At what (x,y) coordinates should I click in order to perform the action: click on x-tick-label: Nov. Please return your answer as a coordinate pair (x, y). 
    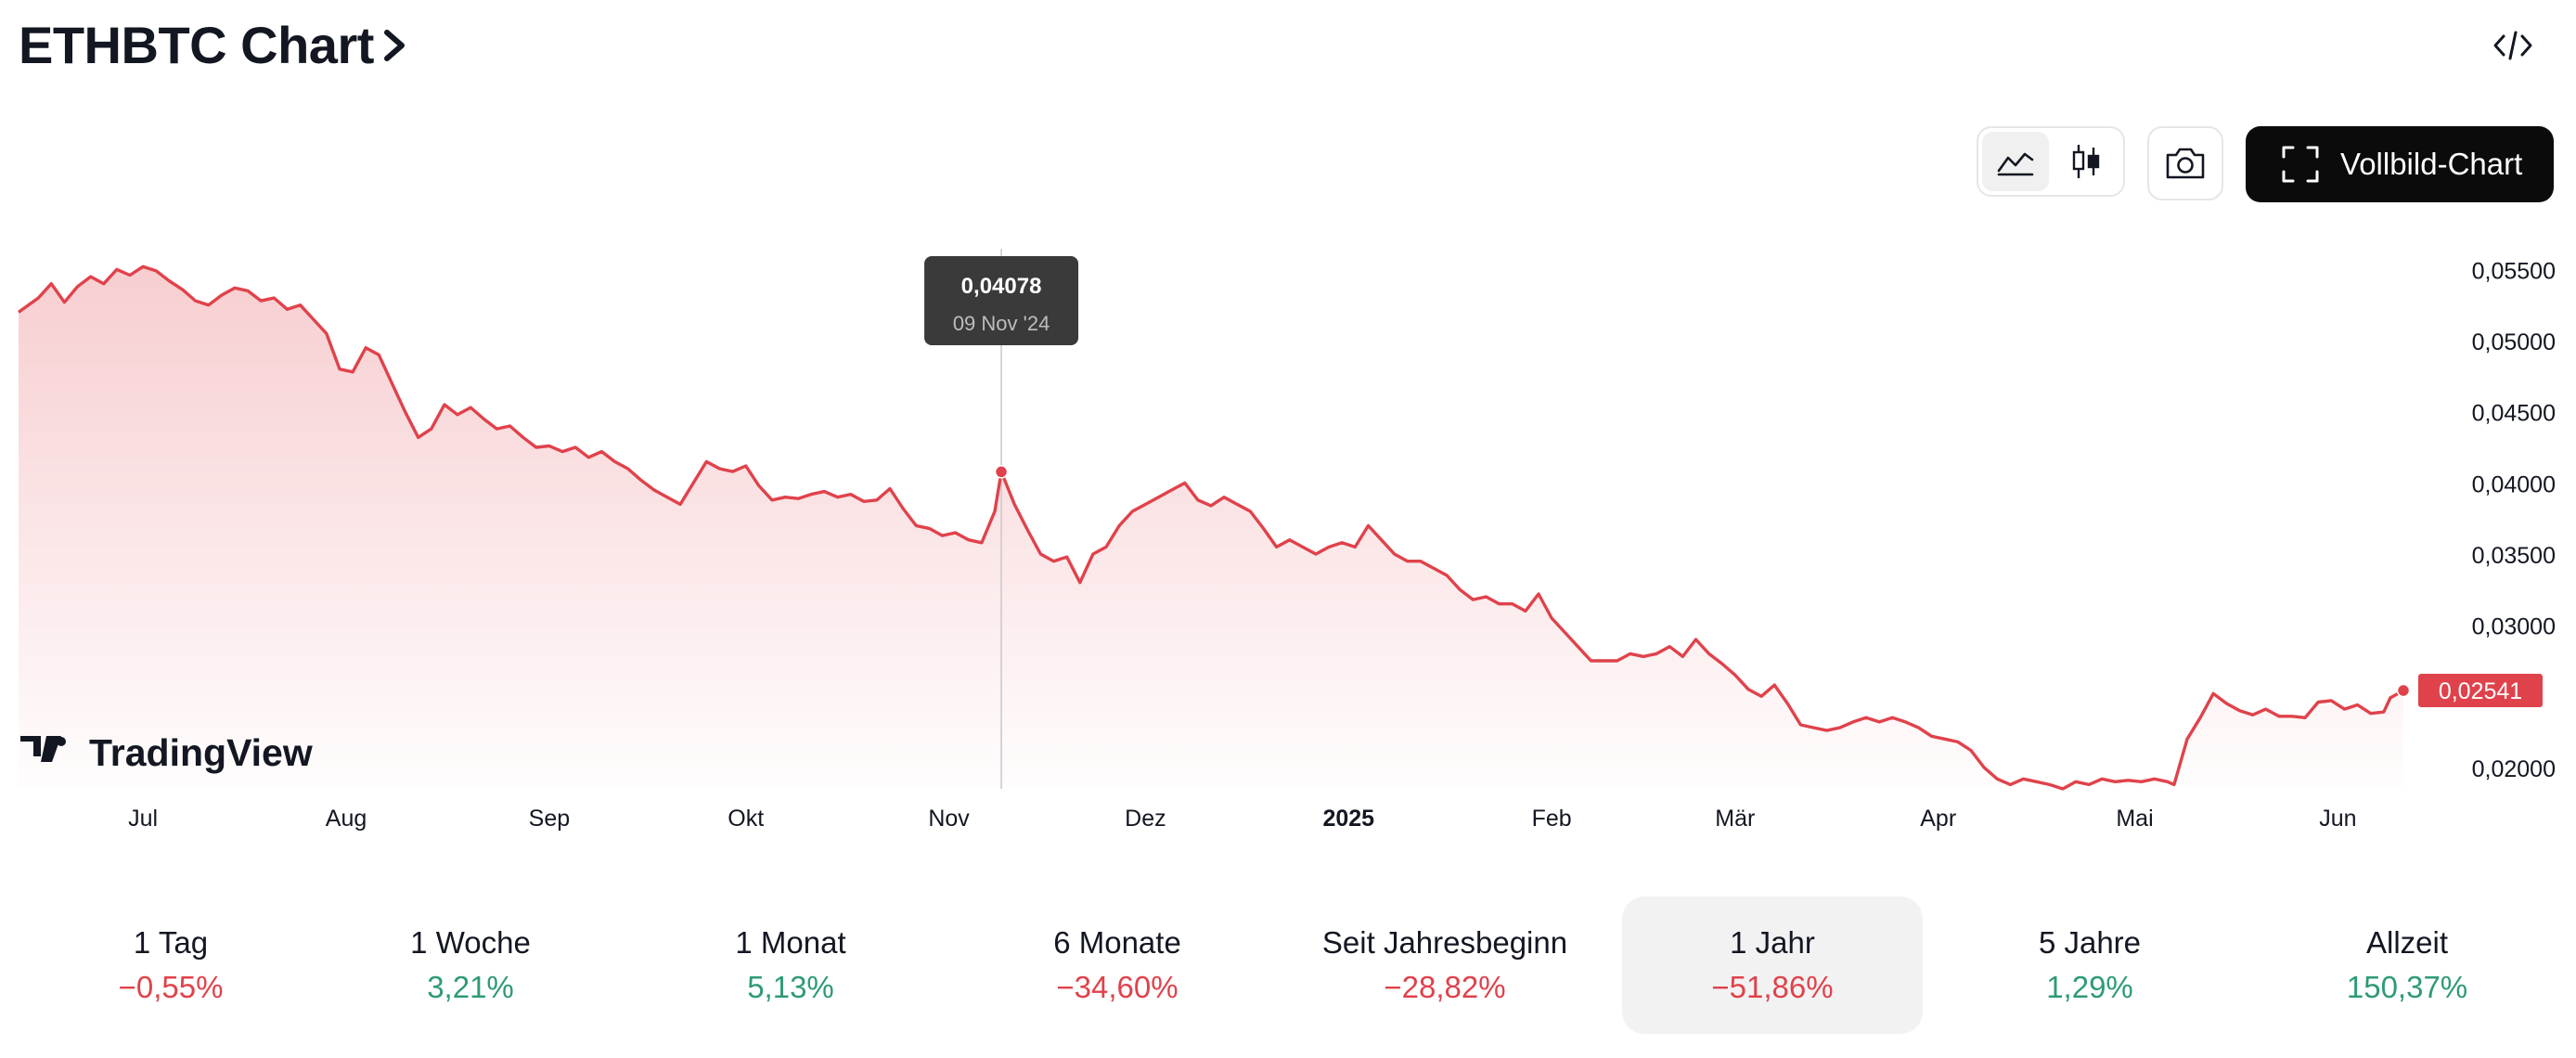
    Looking at the image, I should click on (949, 819).